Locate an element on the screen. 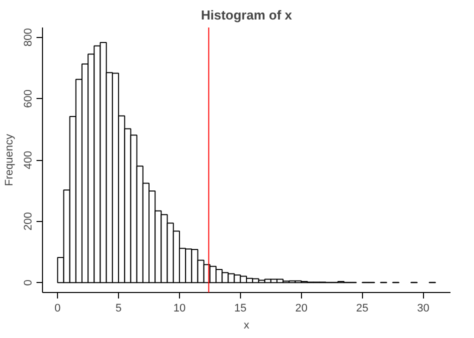  y-axis-title: Frequency is located at coordinates (10, 160).